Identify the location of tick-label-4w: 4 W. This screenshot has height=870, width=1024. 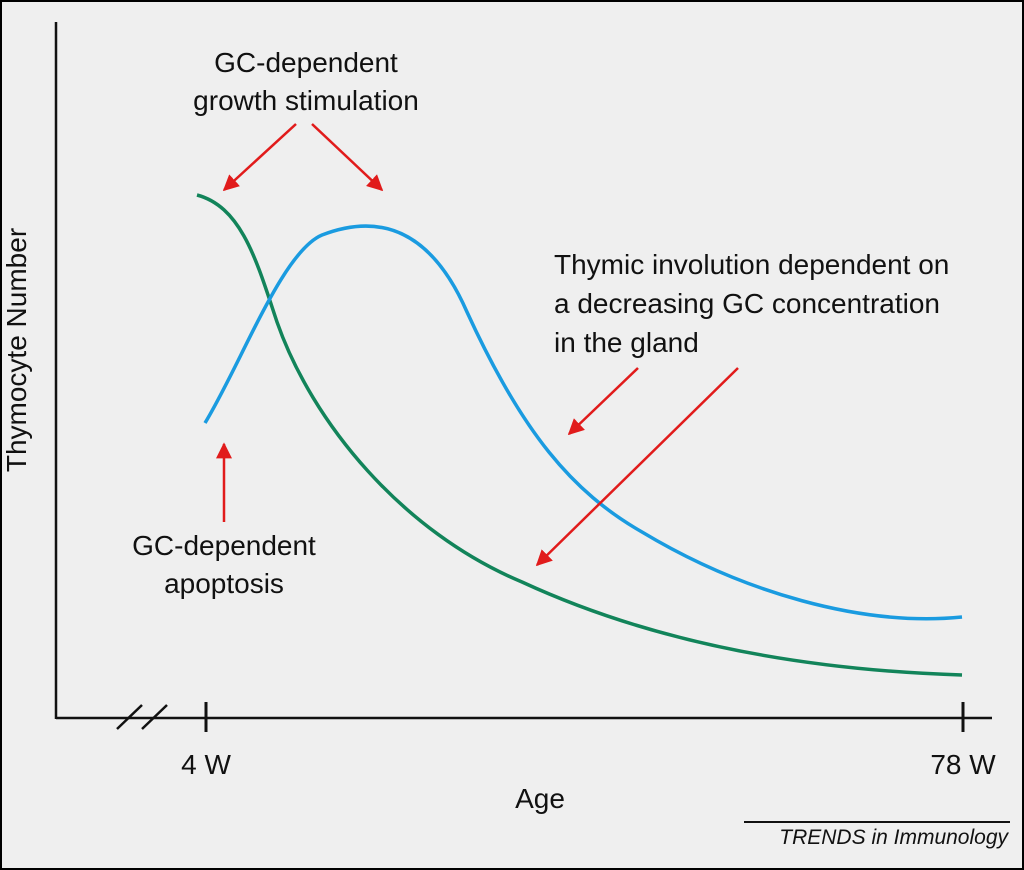
(206, 764).